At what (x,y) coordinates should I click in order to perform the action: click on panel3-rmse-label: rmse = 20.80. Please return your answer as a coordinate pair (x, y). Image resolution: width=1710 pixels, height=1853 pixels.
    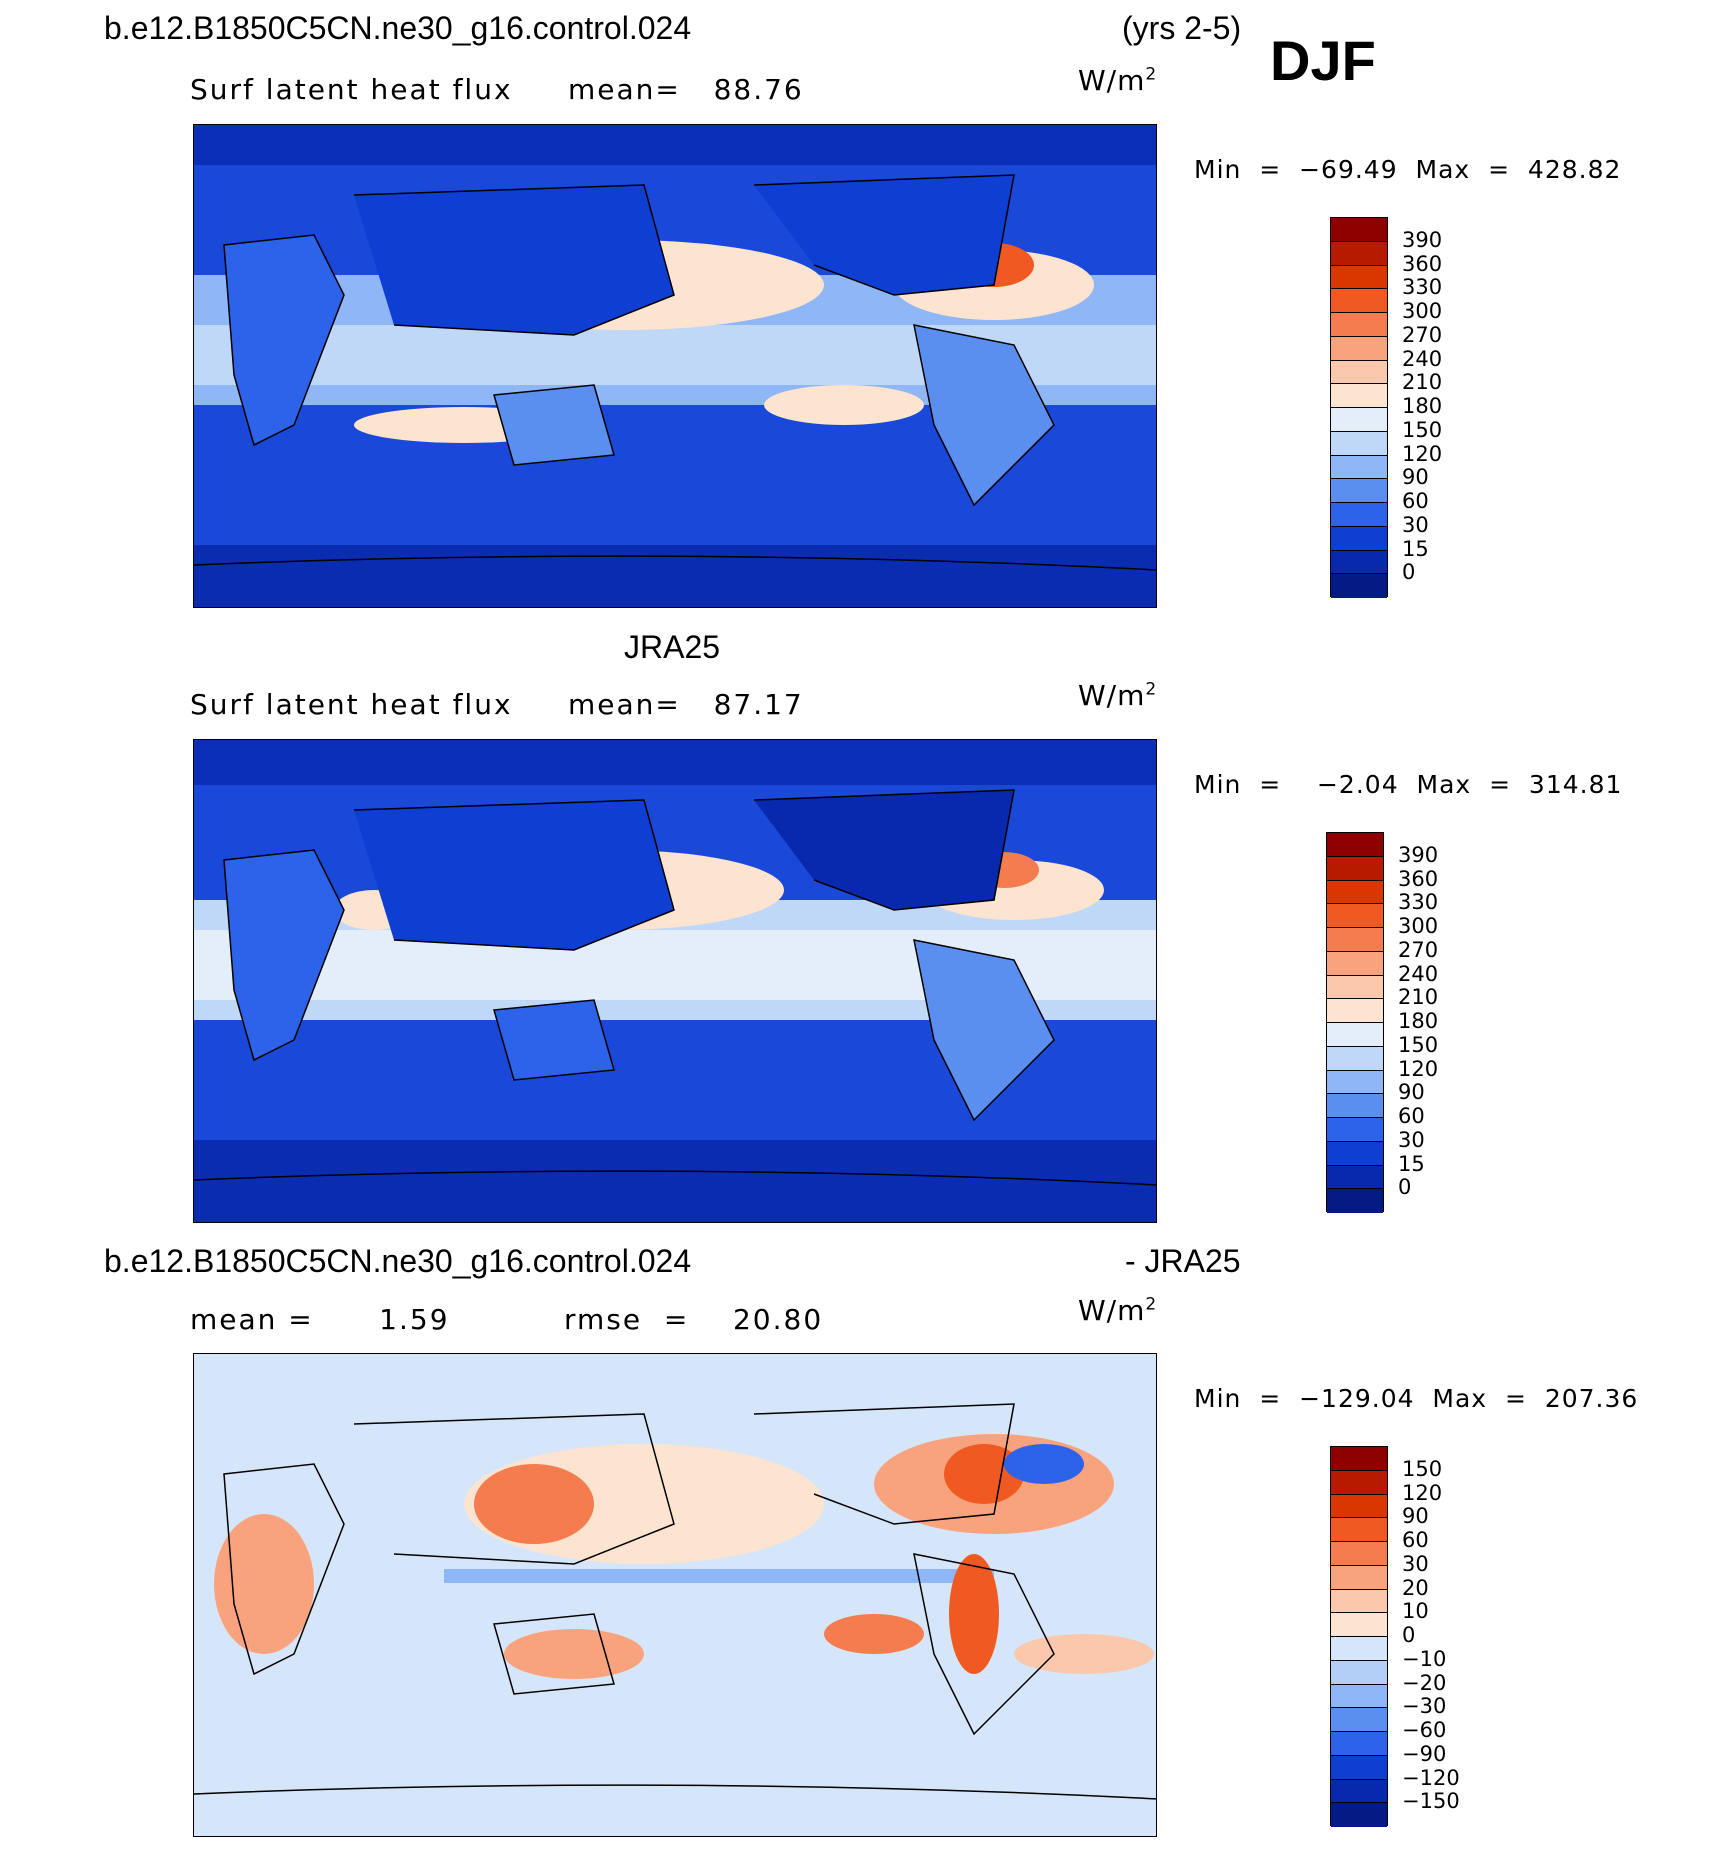
    Looking at the image, I should click on (694, 1319).